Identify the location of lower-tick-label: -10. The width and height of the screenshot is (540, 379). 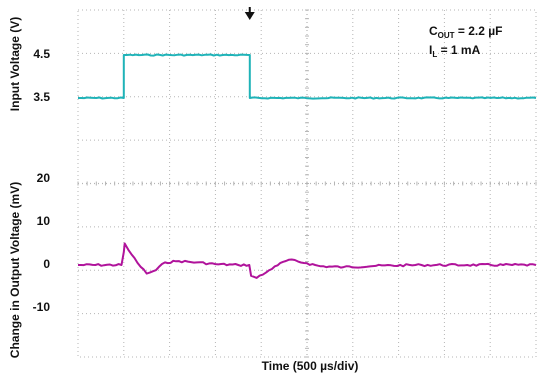
(42, 307).